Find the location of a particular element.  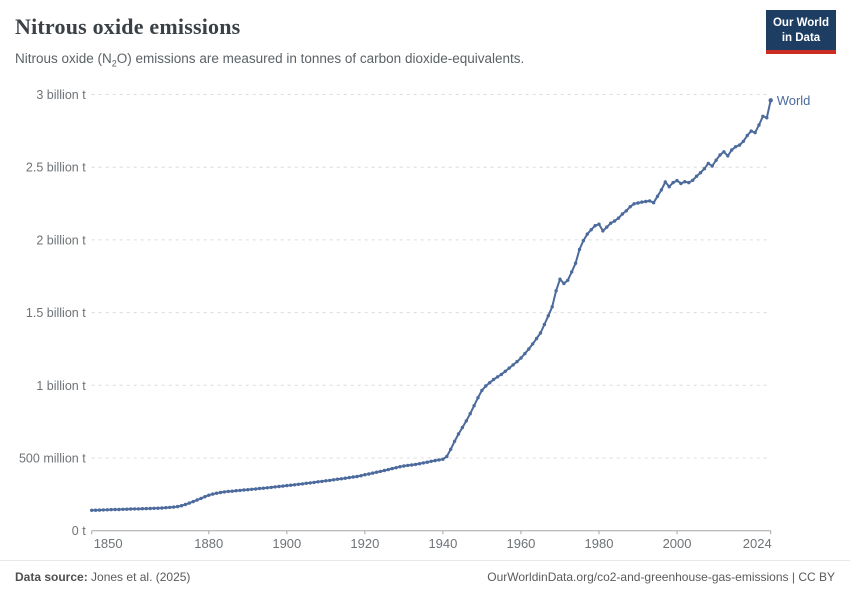

y-tick-label: 2 billion t is located at coordinates (61, 240).